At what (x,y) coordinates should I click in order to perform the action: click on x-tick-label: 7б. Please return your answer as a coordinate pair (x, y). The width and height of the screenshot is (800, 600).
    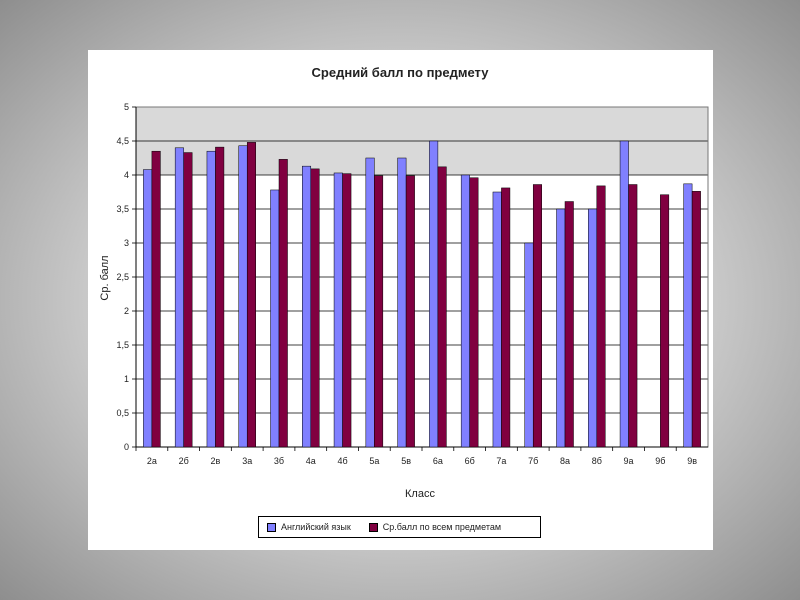
    Looking at the image, I should click on (533, 461).